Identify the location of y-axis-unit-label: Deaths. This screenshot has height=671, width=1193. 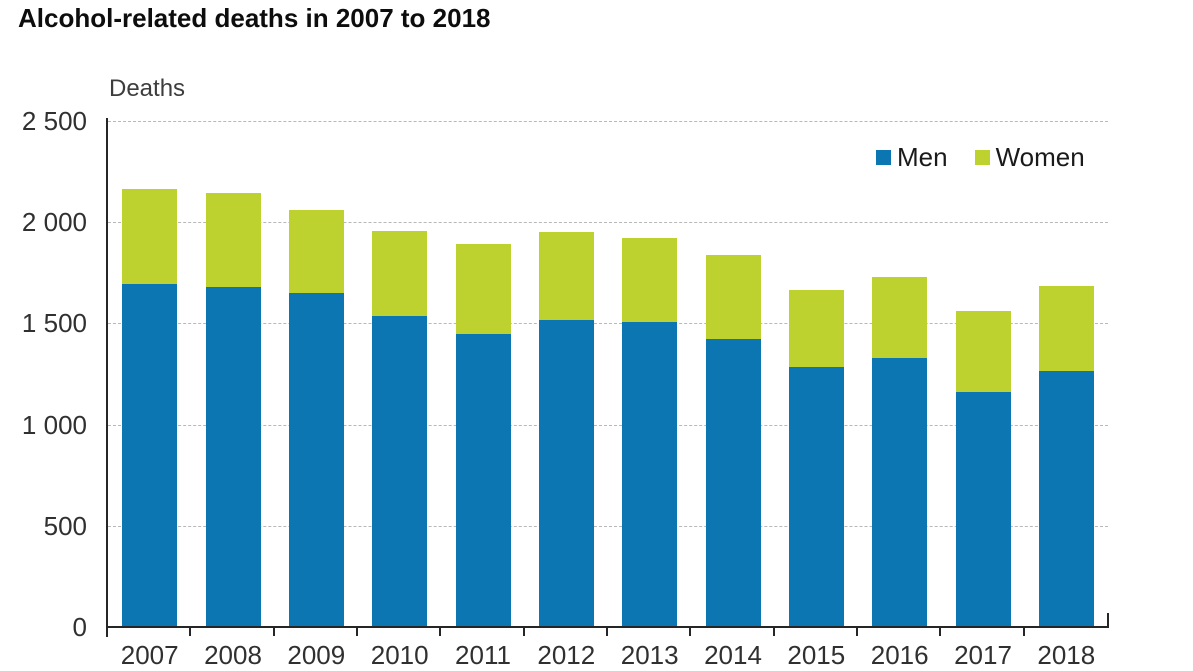
(147, 88).